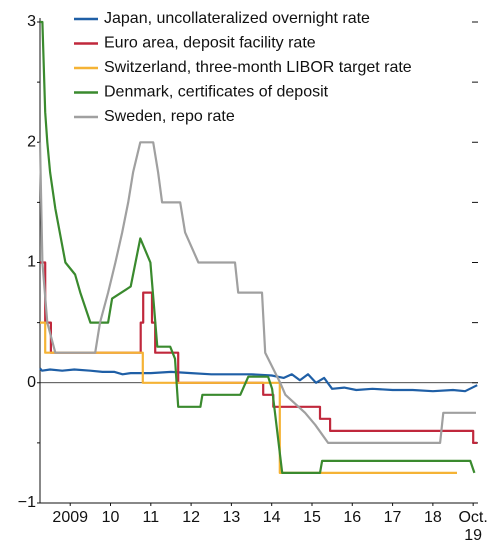  I want to click on series-line, so click(258, 380).